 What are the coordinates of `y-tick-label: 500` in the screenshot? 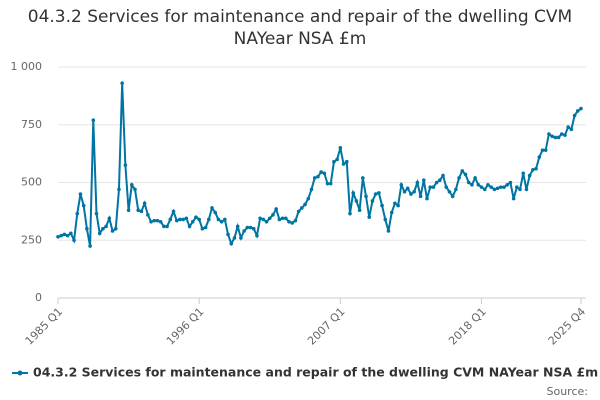 It's located at (31, 182).